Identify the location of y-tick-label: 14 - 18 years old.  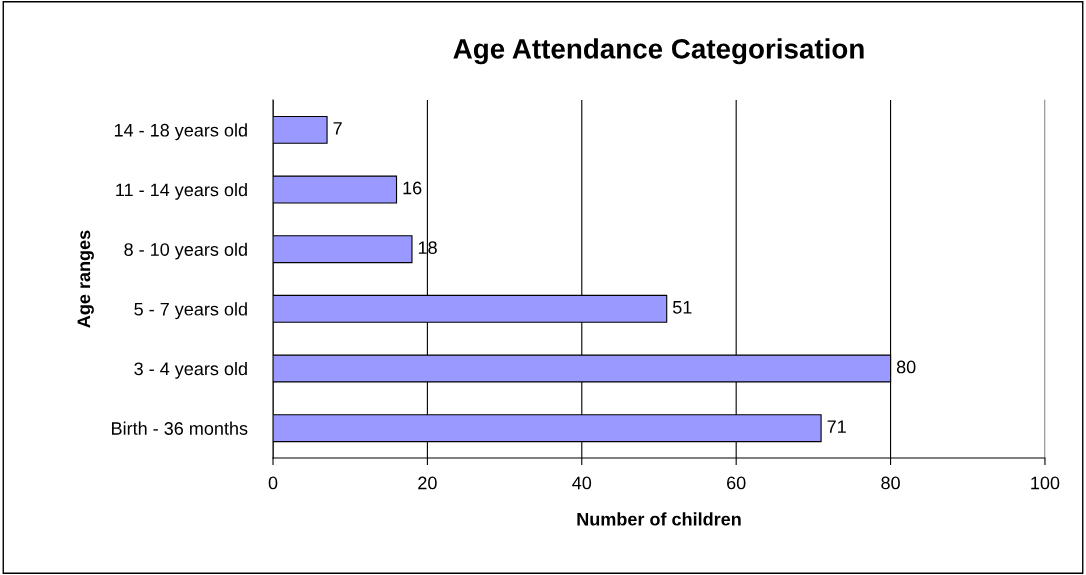
(180, 132).